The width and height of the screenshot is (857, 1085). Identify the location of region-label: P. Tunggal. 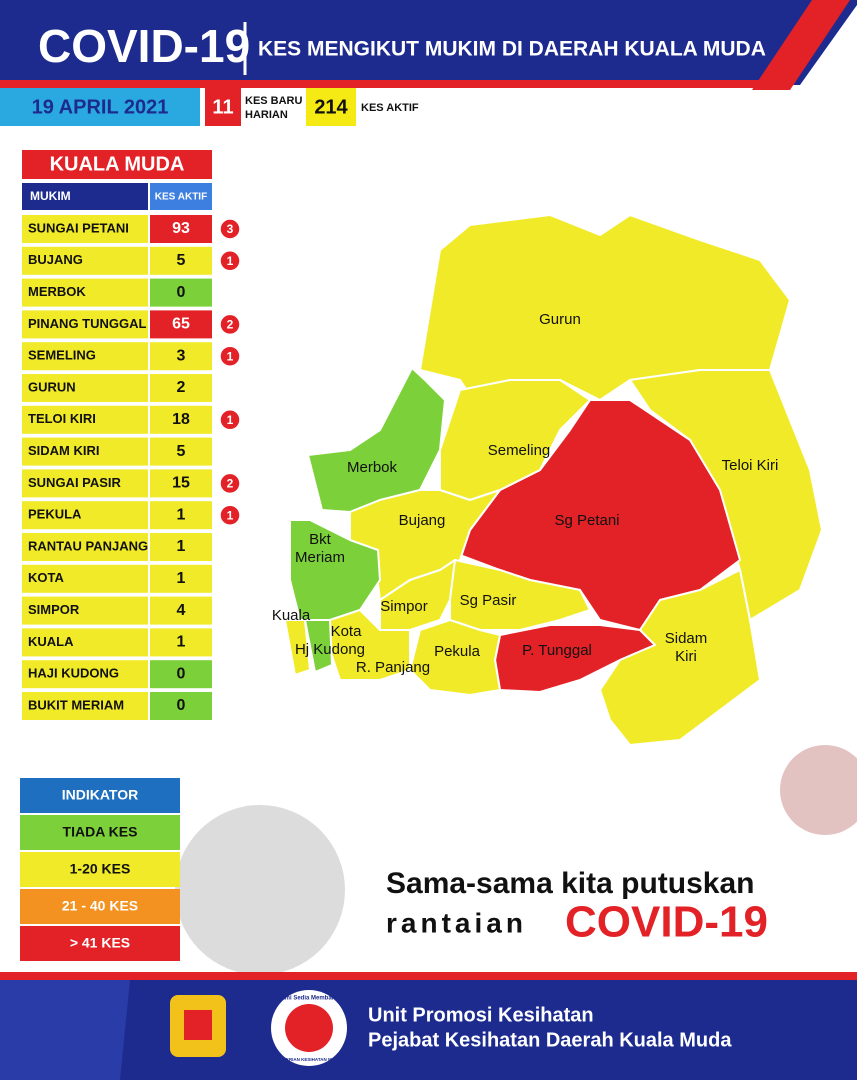
(557, 650).